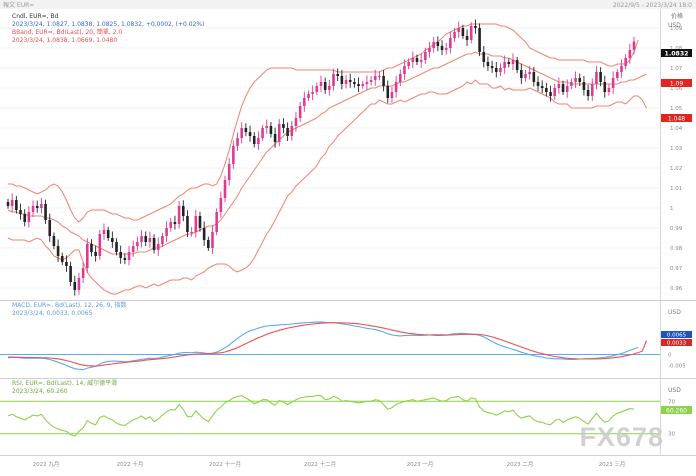 Image resolution: width=696 pixels, height=476 pixels. I want to click on price-tick-label: 1.03, so click(676, 149).